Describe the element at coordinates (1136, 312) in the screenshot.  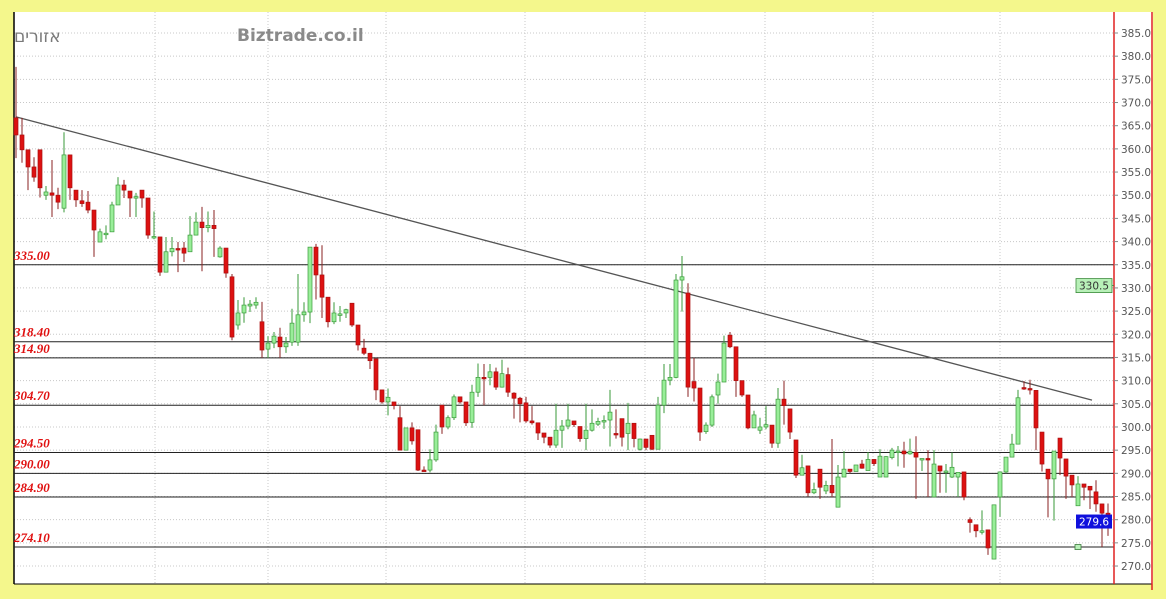
I see `y-tick-label: 325.0` at that location.